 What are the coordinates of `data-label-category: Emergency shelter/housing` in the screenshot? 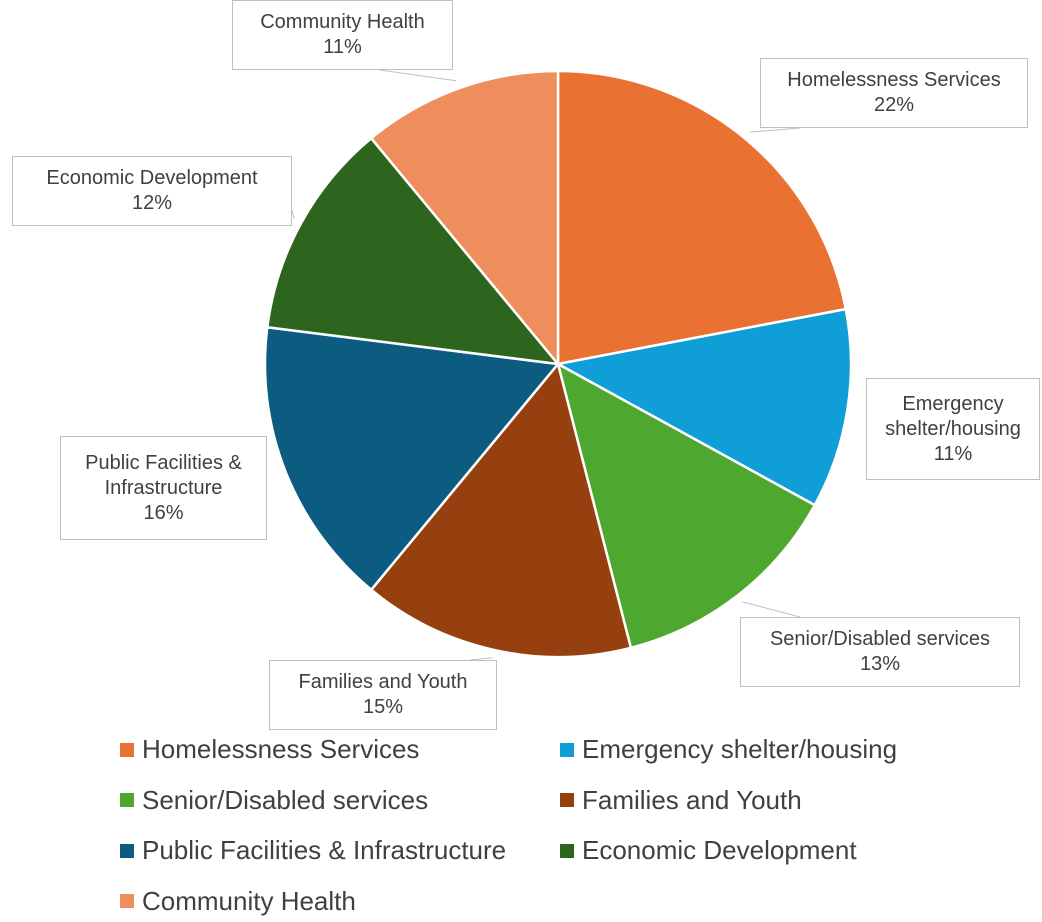 It's located at (953, 416).